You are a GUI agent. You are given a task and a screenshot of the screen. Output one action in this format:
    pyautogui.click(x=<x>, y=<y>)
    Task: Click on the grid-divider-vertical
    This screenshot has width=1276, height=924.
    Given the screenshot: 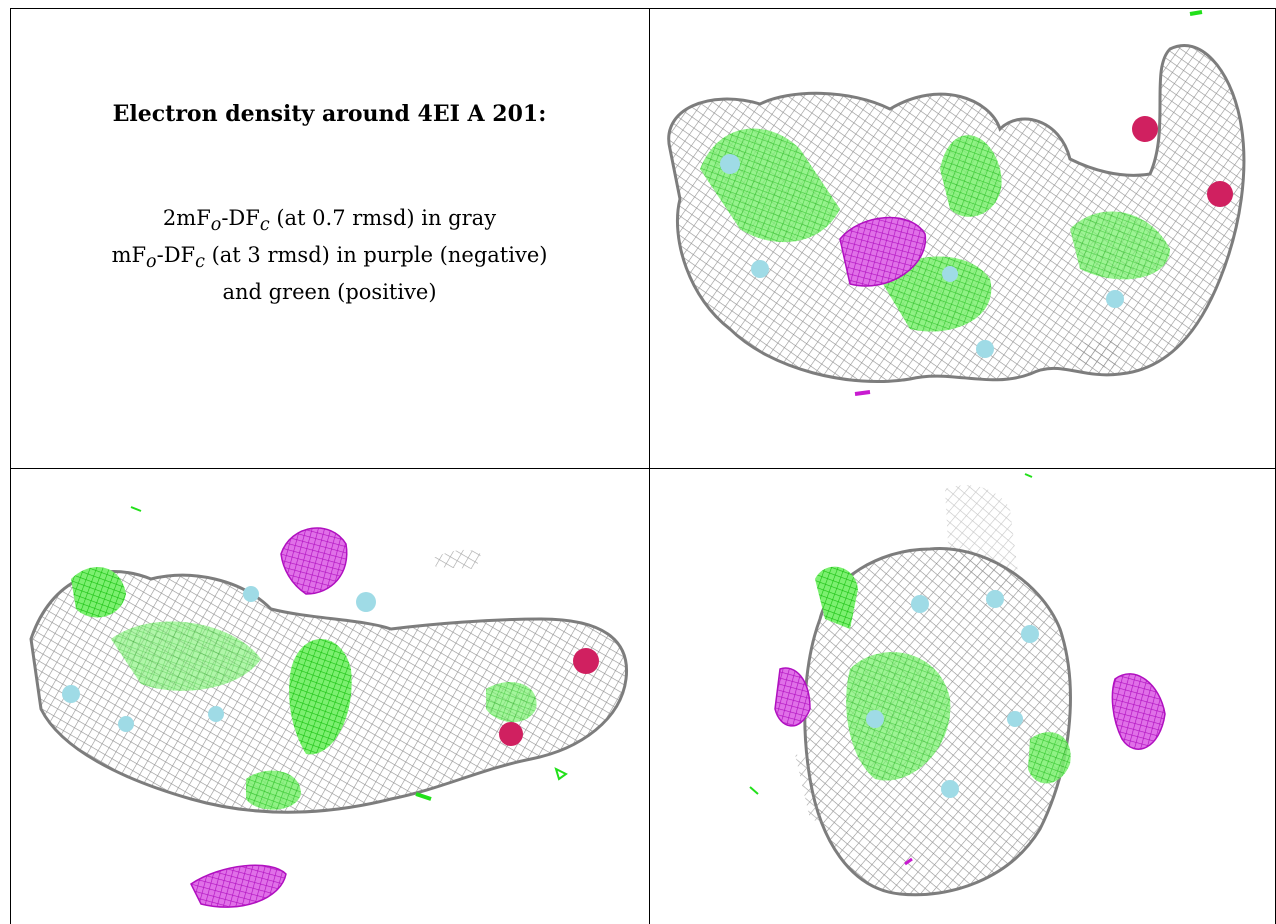 What is the action you would take?
    pyautogui.click(x=649, y=466)
    